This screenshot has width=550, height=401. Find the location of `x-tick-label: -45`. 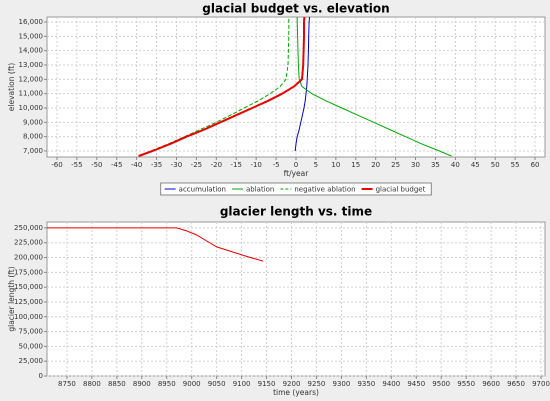

x-tick-label: -45 is located at coordinates (116, 165).